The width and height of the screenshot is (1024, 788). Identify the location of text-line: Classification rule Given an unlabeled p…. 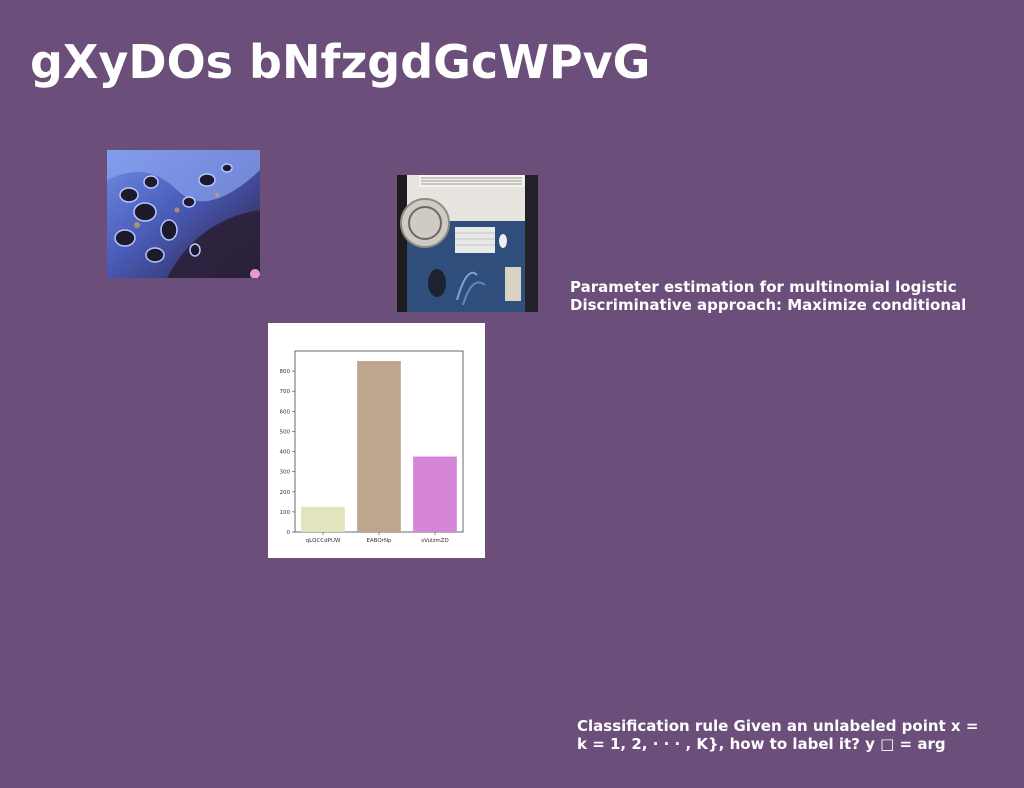
(778, 726).